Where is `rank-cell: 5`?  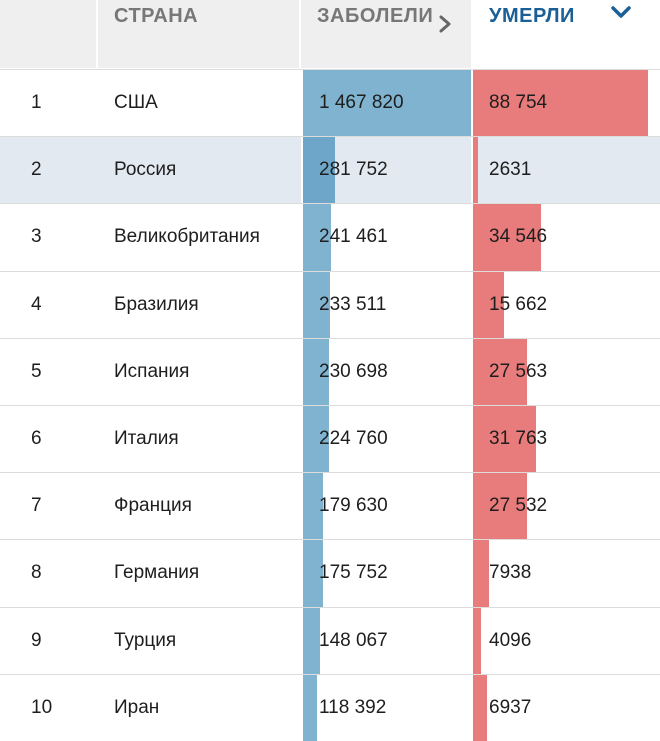
rank-cell: 5 is located at coordinates (49, 372).